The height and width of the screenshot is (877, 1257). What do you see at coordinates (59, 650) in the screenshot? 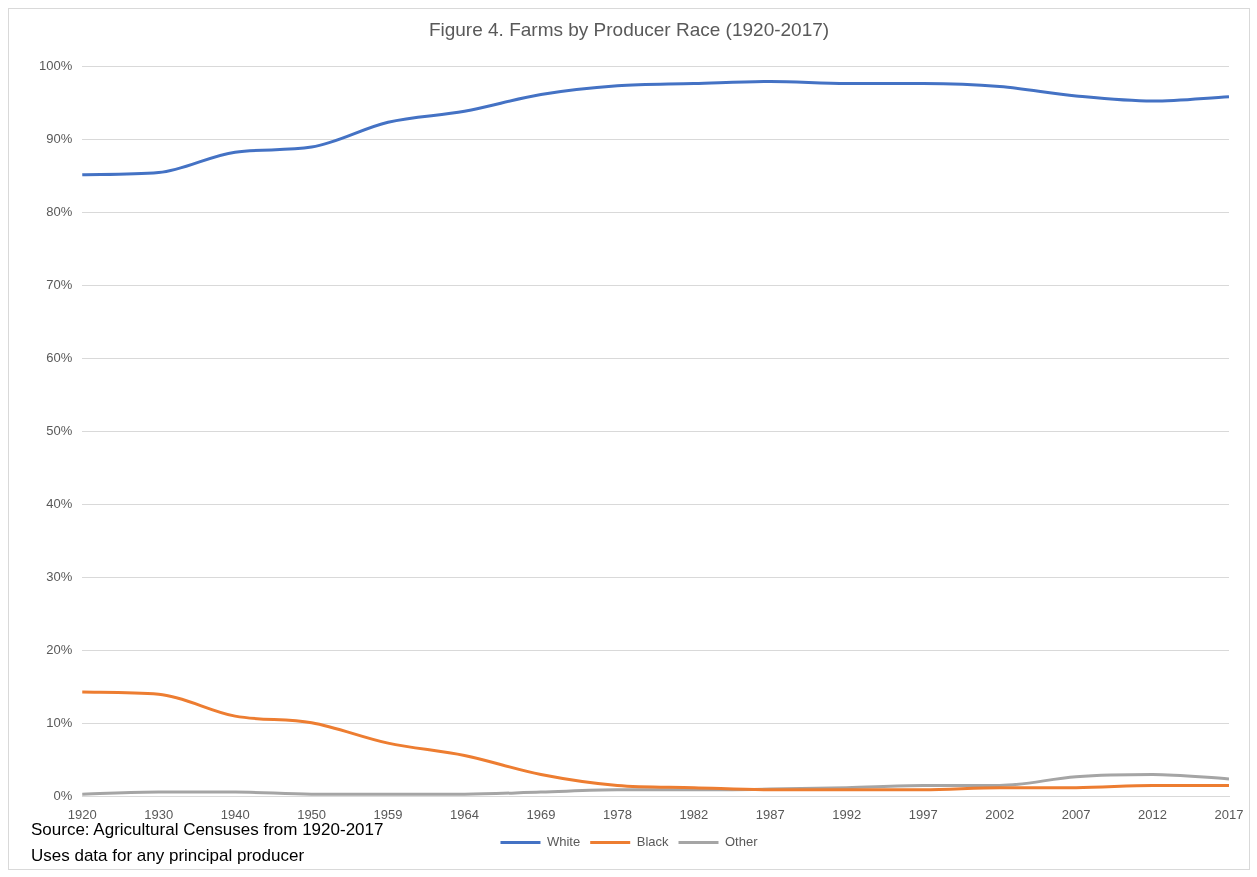
I see `y-tick-label: 20%` at bounding box center [59, 650].